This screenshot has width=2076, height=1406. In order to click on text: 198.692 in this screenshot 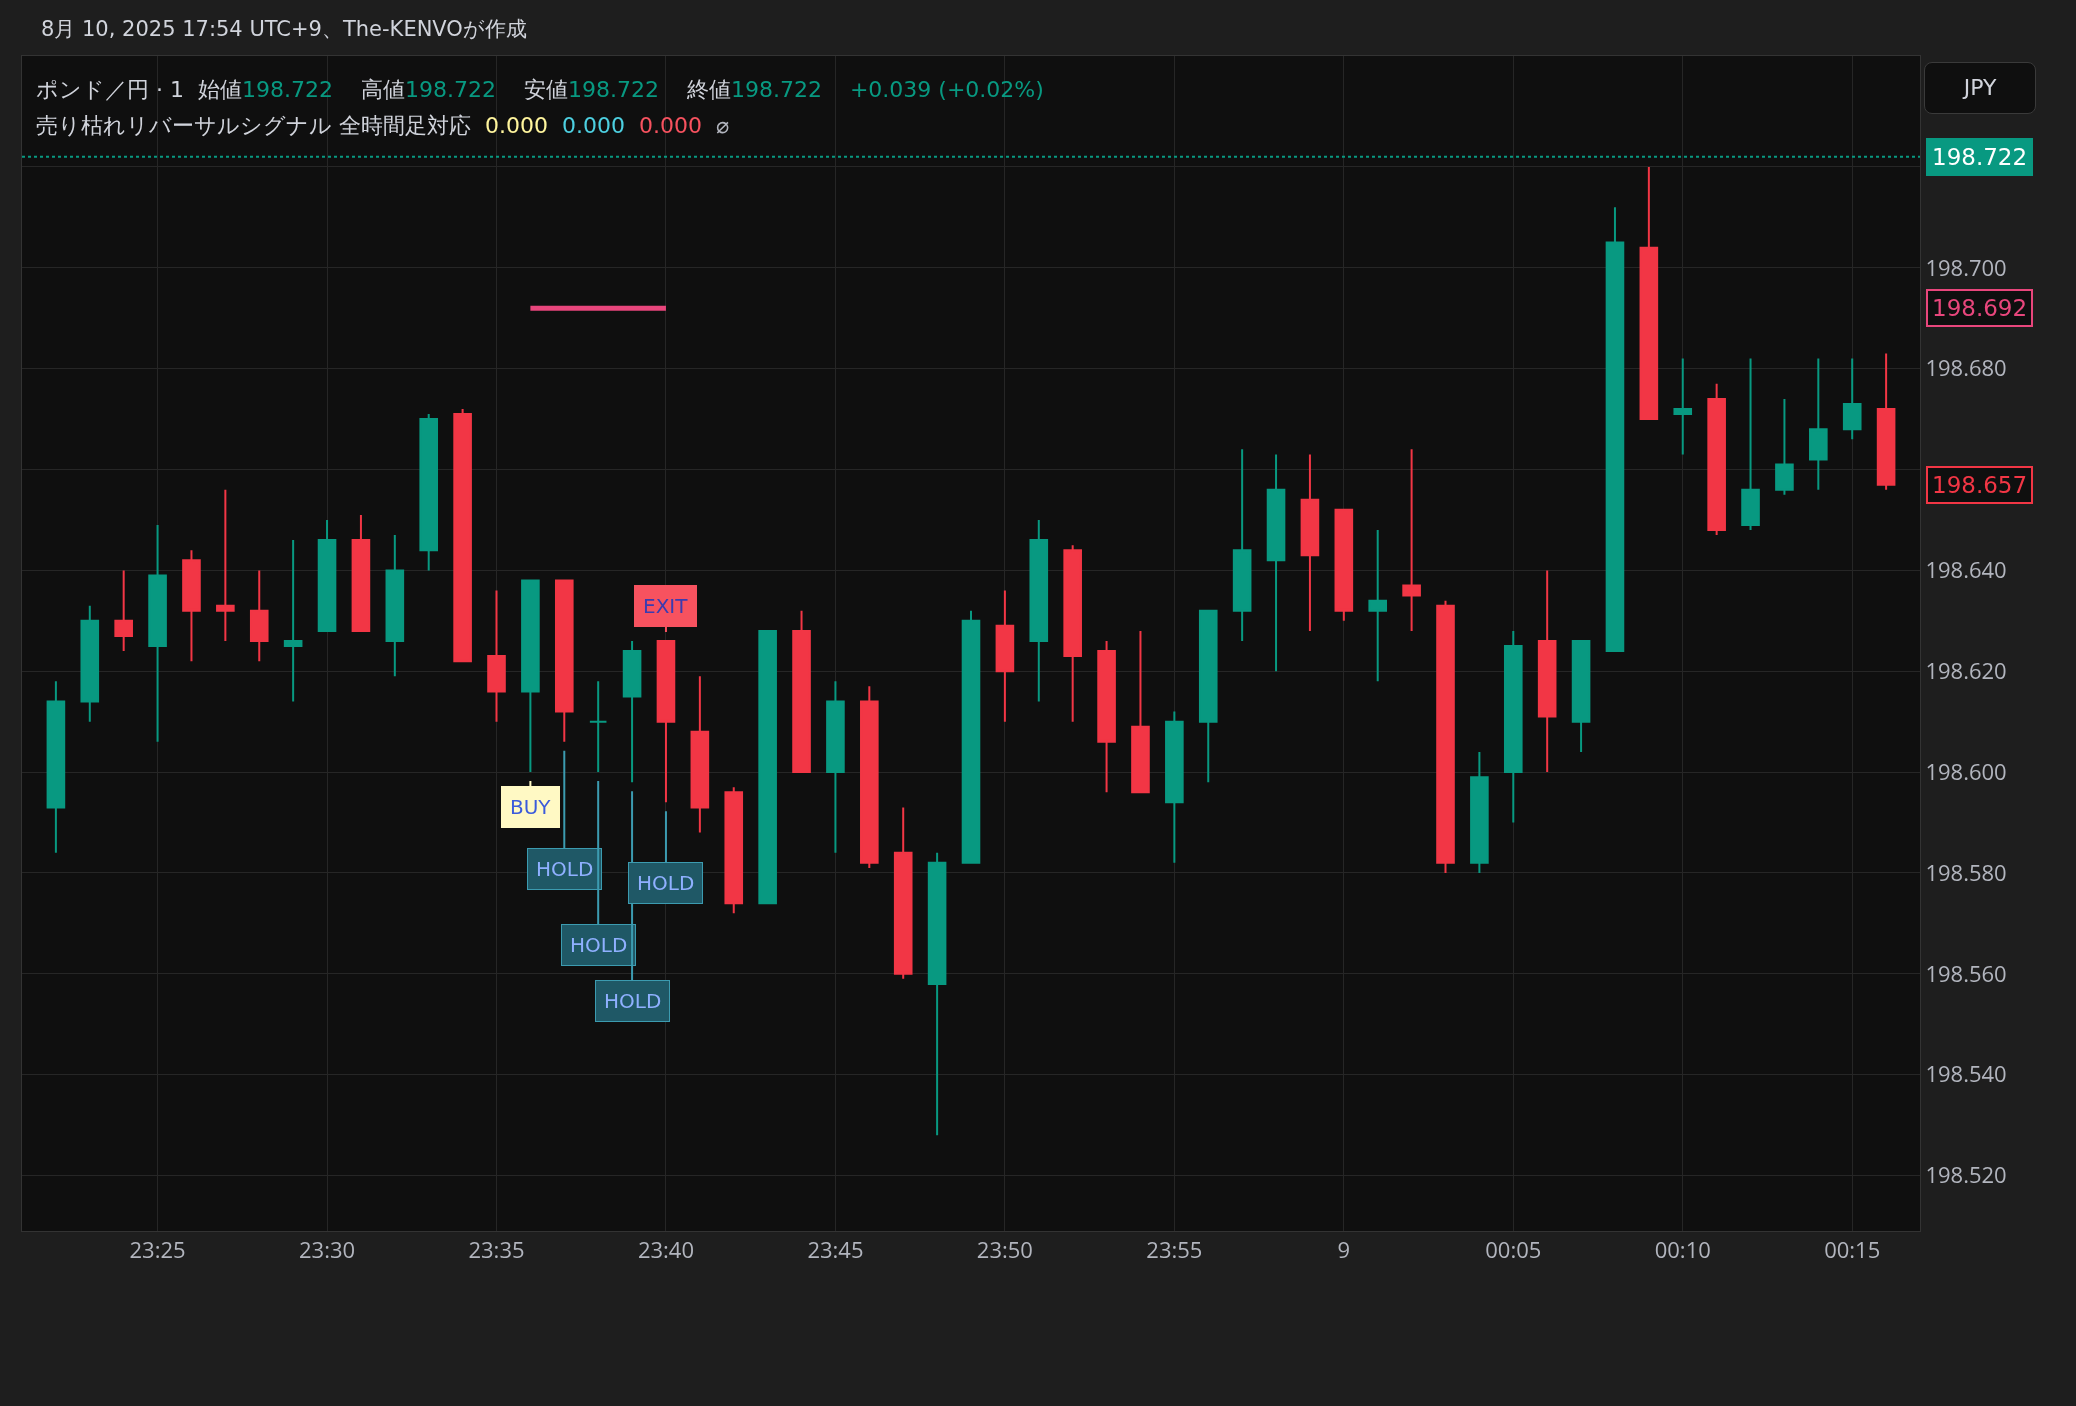, I will do `click(1980, 308)`.